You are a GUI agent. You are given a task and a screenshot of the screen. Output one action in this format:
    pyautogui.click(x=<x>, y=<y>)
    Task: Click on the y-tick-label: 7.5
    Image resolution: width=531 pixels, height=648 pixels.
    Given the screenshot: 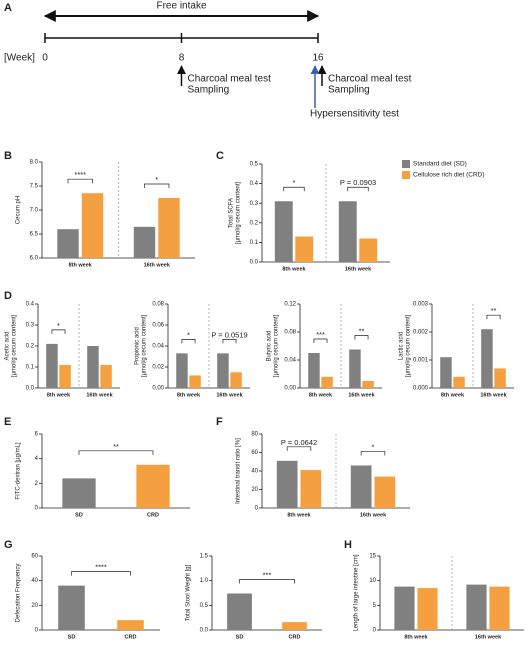 What is the action you would take?
    pyautogui.click(x=34, y=187)
    